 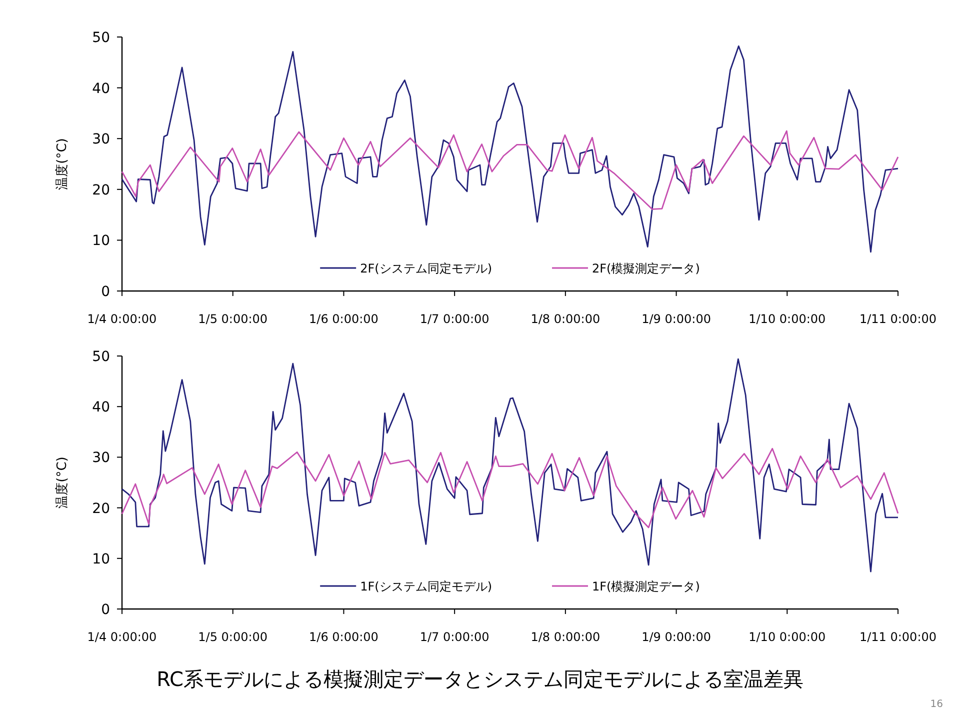 What do you see at coordinates (936, 704) in the screenshot?
I see `text: 16` at bounding box center [936, 704].